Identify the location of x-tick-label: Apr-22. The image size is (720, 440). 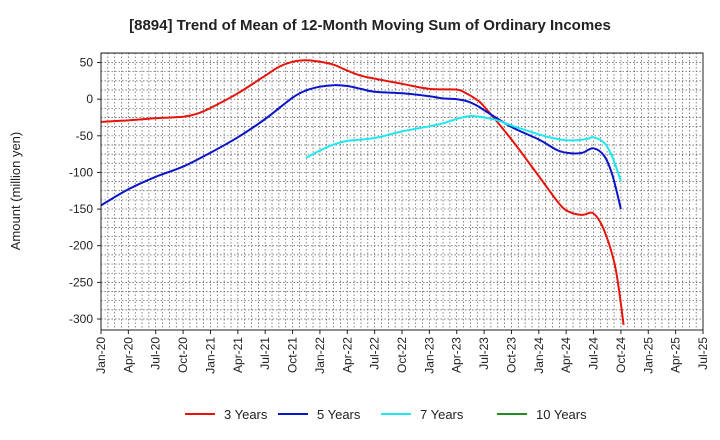
(347, 355).